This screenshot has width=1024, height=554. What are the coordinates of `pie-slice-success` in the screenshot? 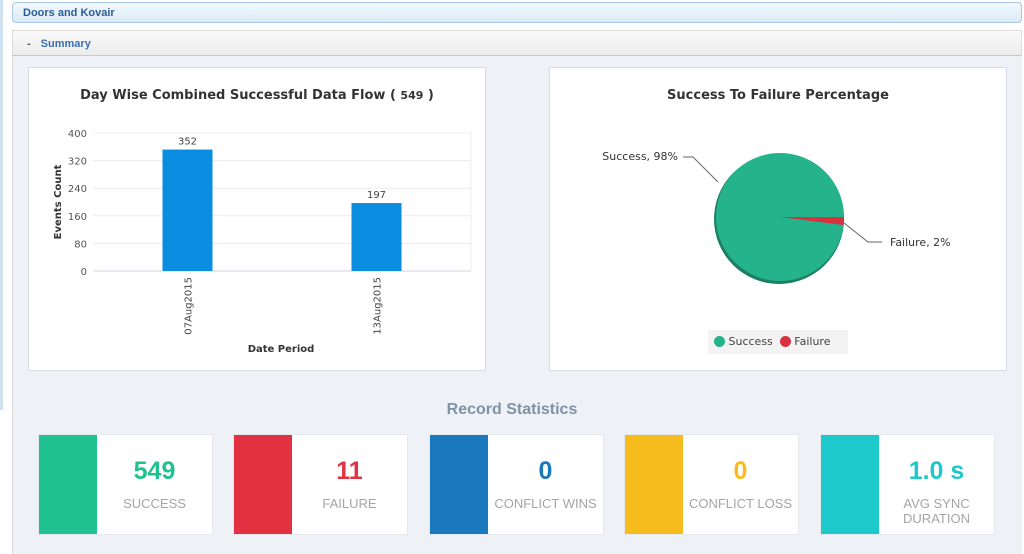 It's located at (780, 216).